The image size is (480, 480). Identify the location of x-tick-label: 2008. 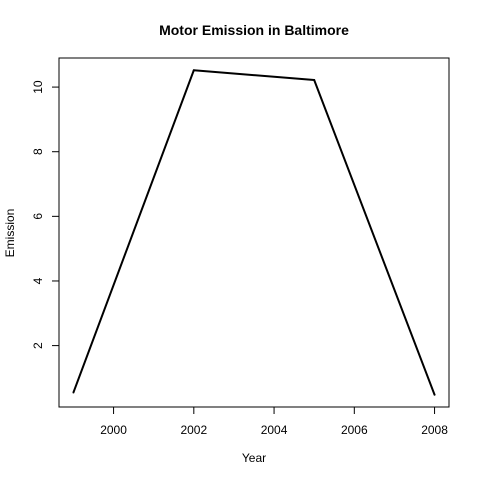
(434, 430).